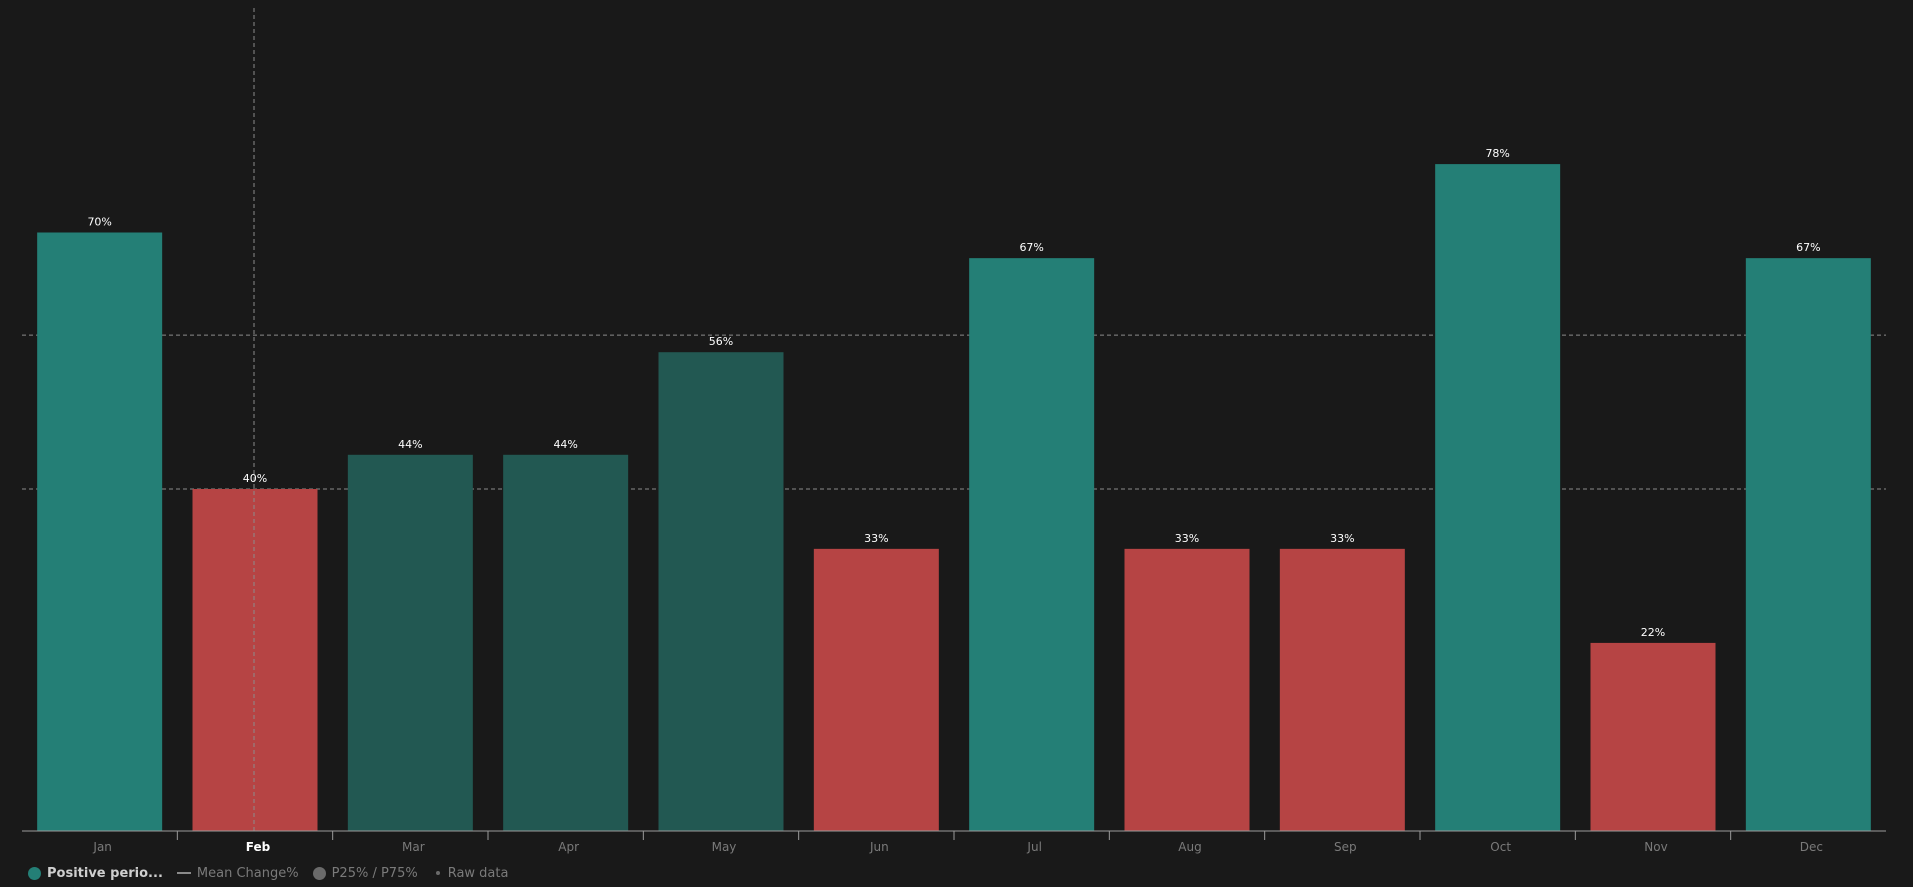  Describe the element at coordinates (374, 873) in the screenshot. I see `legend-label: P25% / P75%` at that location.